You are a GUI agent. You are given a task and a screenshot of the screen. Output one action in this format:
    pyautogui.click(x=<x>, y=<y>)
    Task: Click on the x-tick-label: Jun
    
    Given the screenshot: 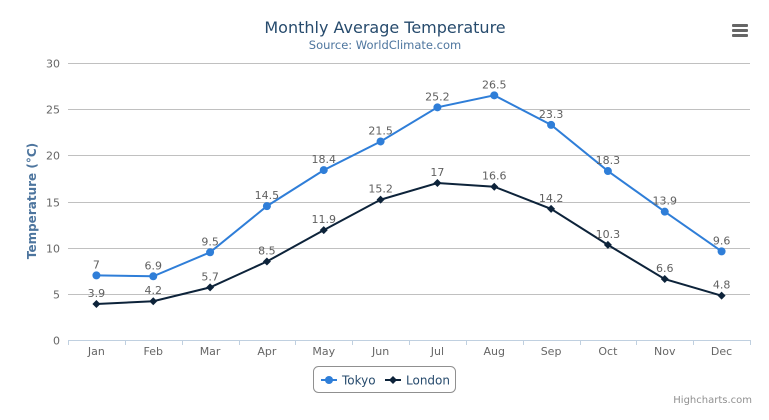 What is the action you would take?
    pyautogui.click(x=380, y=351)
    